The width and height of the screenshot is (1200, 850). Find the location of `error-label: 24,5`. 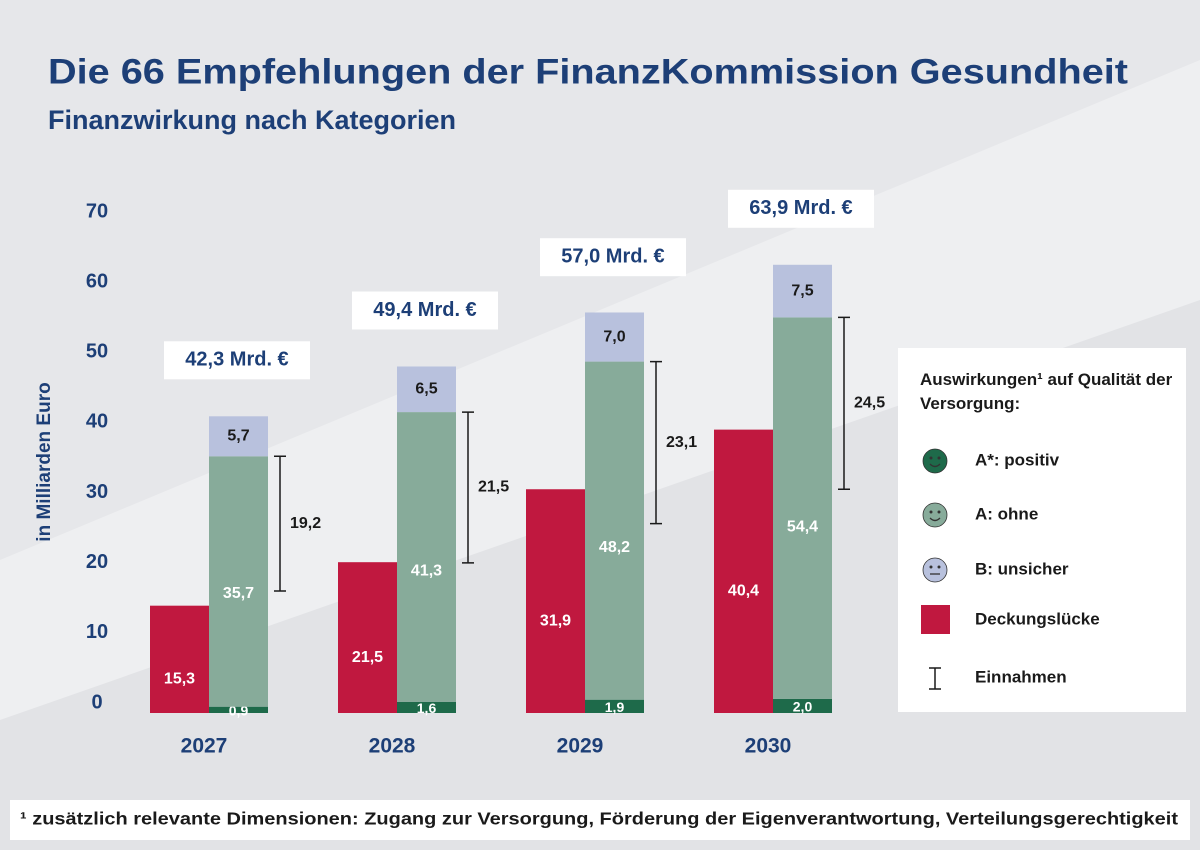

error-label: 24,5 is located at coordinates (869, 403).